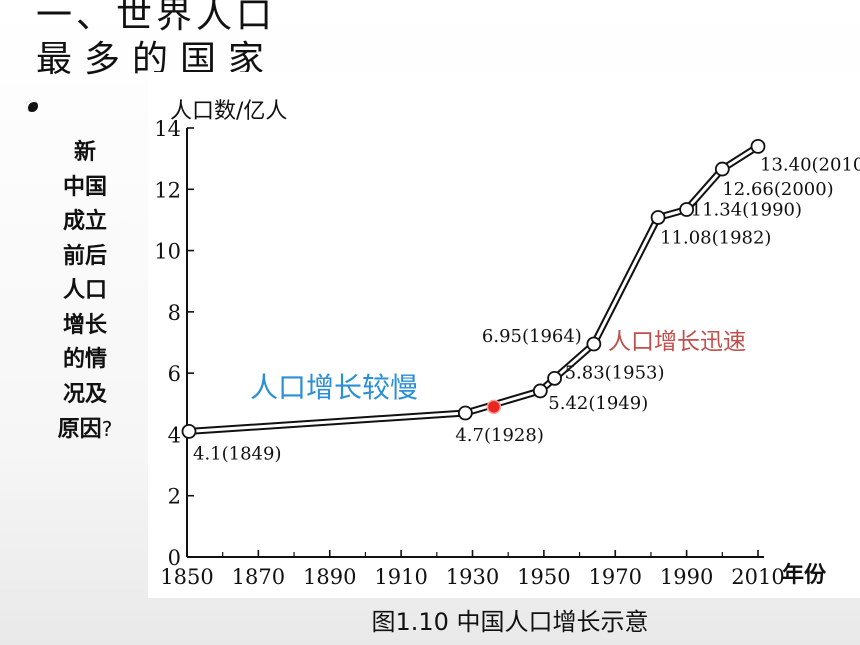  What do you see at coordinates (677, 342) in the screenshot?
I see `annotation-fast-growth: 人口增长迅速` at bounding box center [677, 342].